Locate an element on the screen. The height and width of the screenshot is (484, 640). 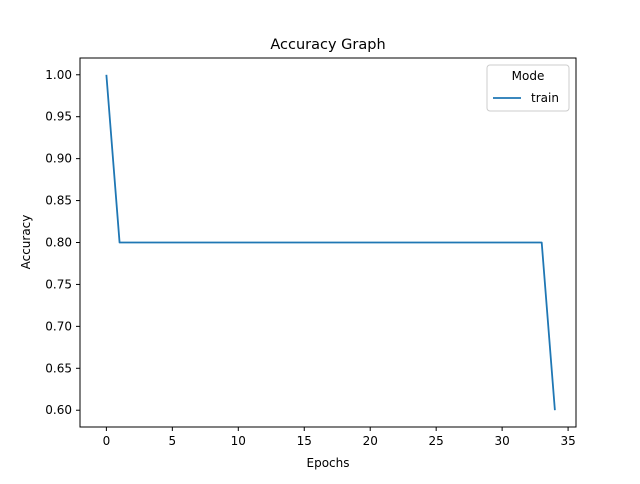
y-tick-label: 0.60 is located at coordinates (58, 410).